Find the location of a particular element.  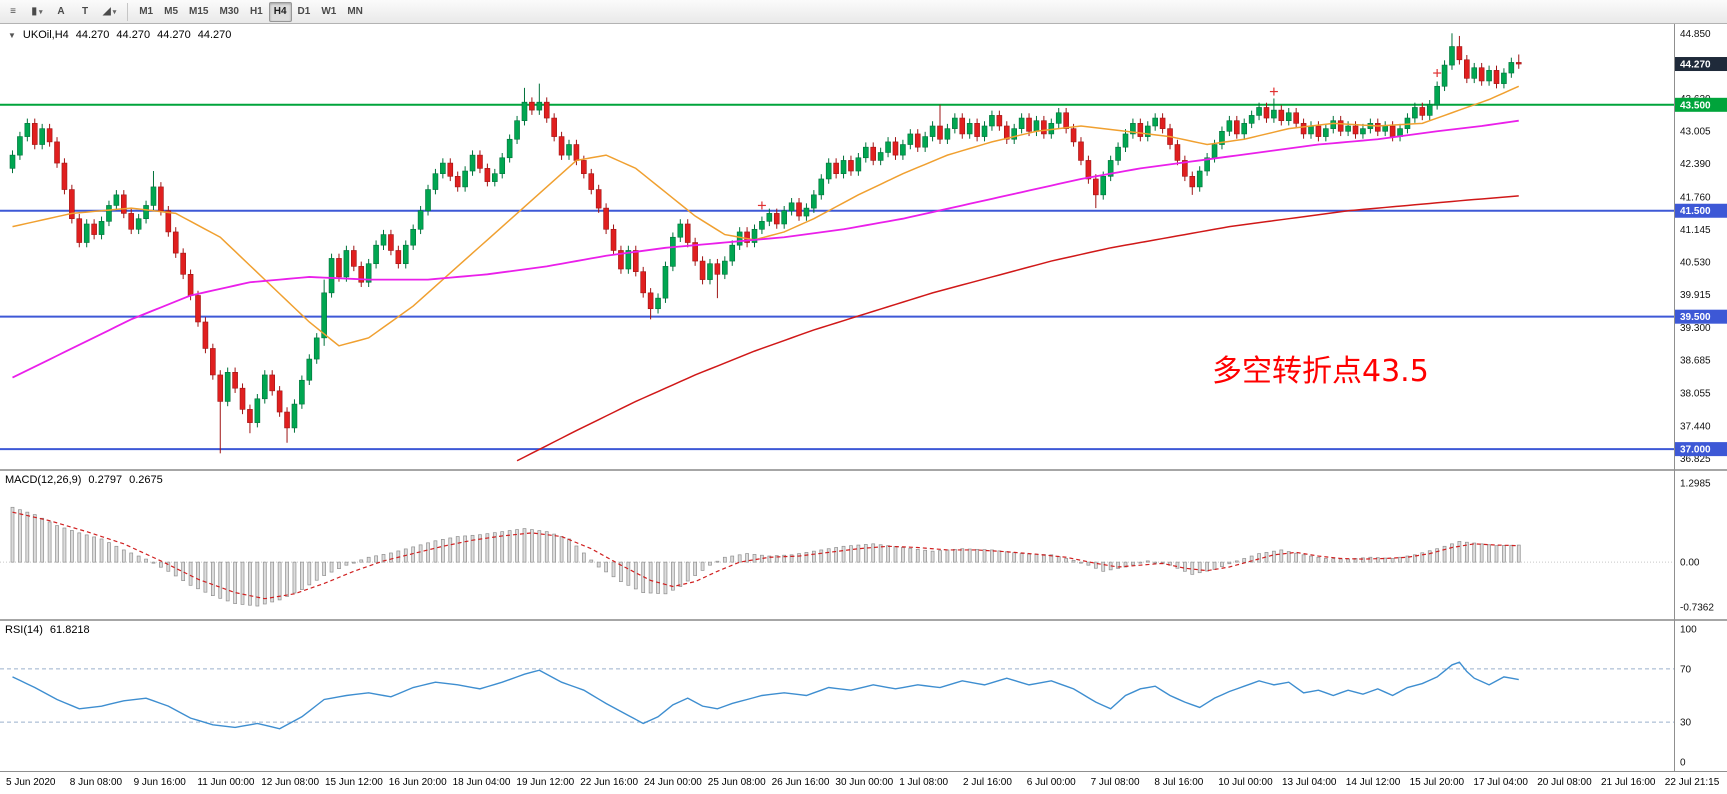

text-tool-button: T is located at coordinates (85, 12).